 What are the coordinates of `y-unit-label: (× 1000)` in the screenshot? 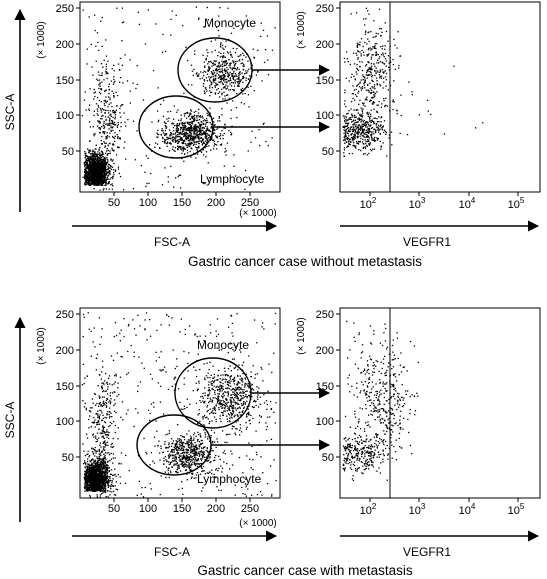 It's located at (41, 40).